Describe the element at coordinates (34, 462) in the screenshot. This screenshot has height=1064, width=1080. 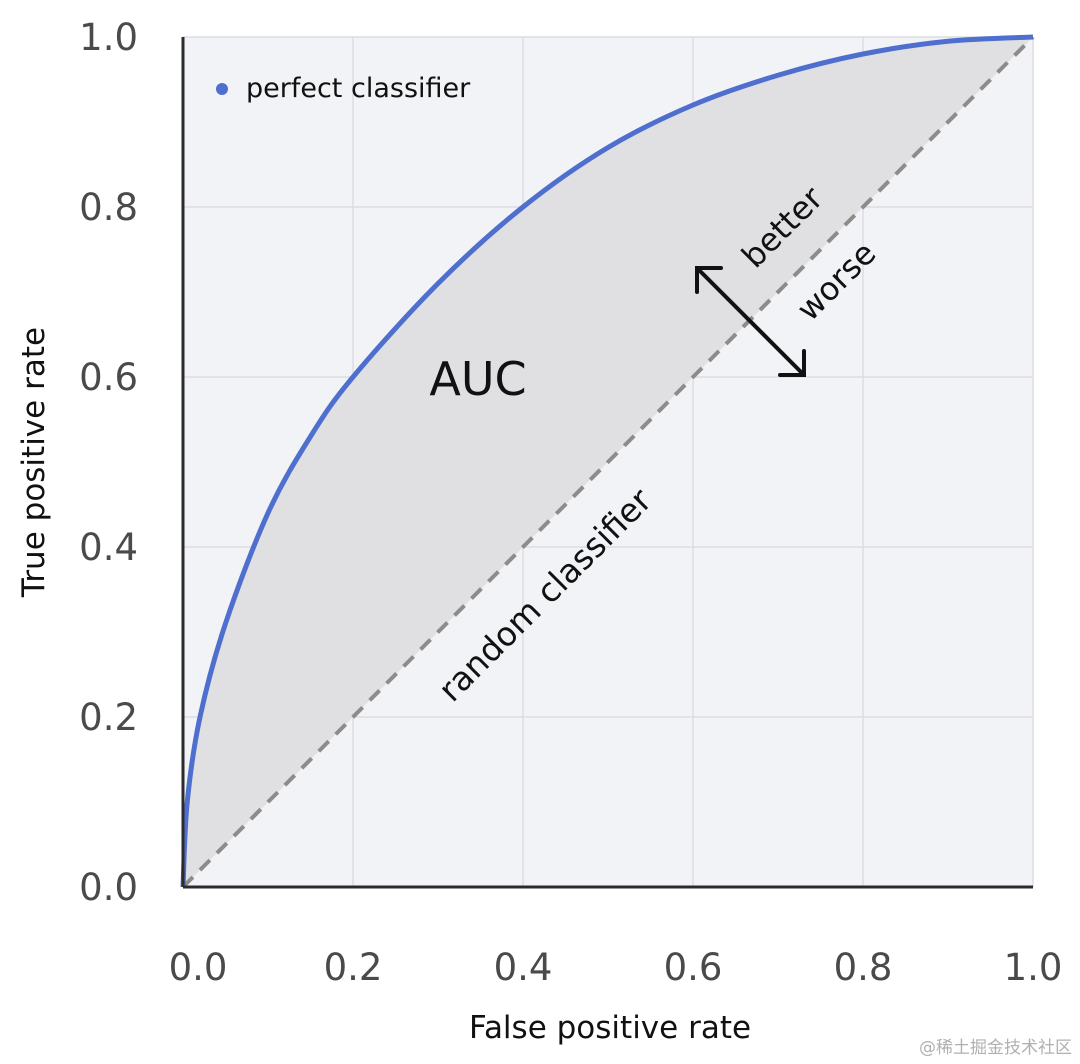
I see `y-axis-label: True positive rate` at that location.